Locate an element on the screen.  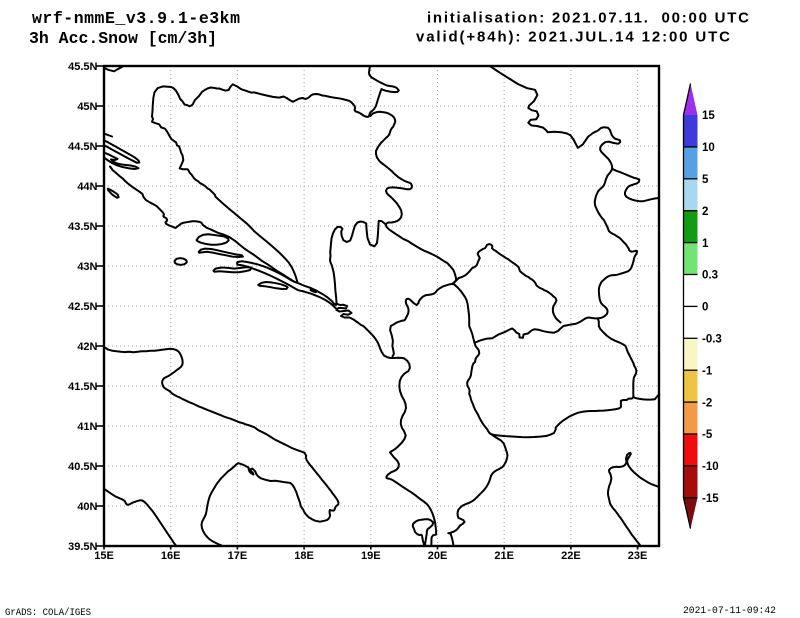
svg-text: -15 is located at coordinates (710, 499).